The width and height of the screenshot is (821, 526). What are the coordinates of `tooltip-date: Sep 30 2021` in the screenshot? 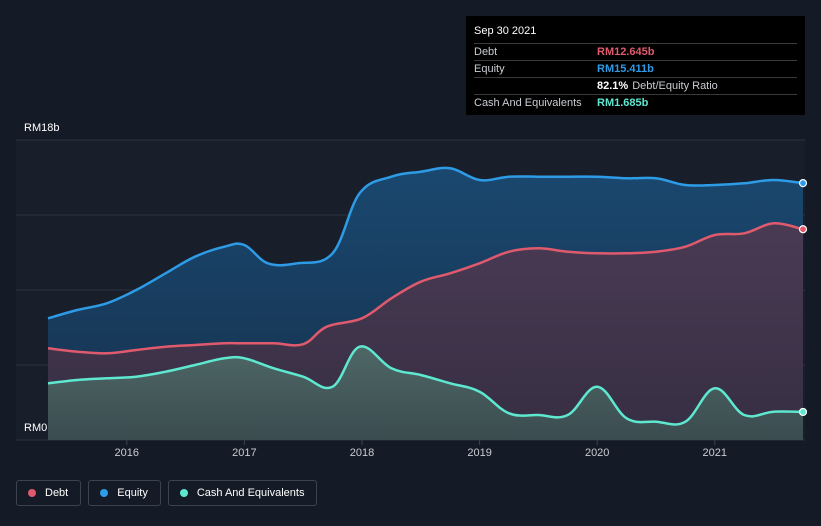 It's located at (505, 31).